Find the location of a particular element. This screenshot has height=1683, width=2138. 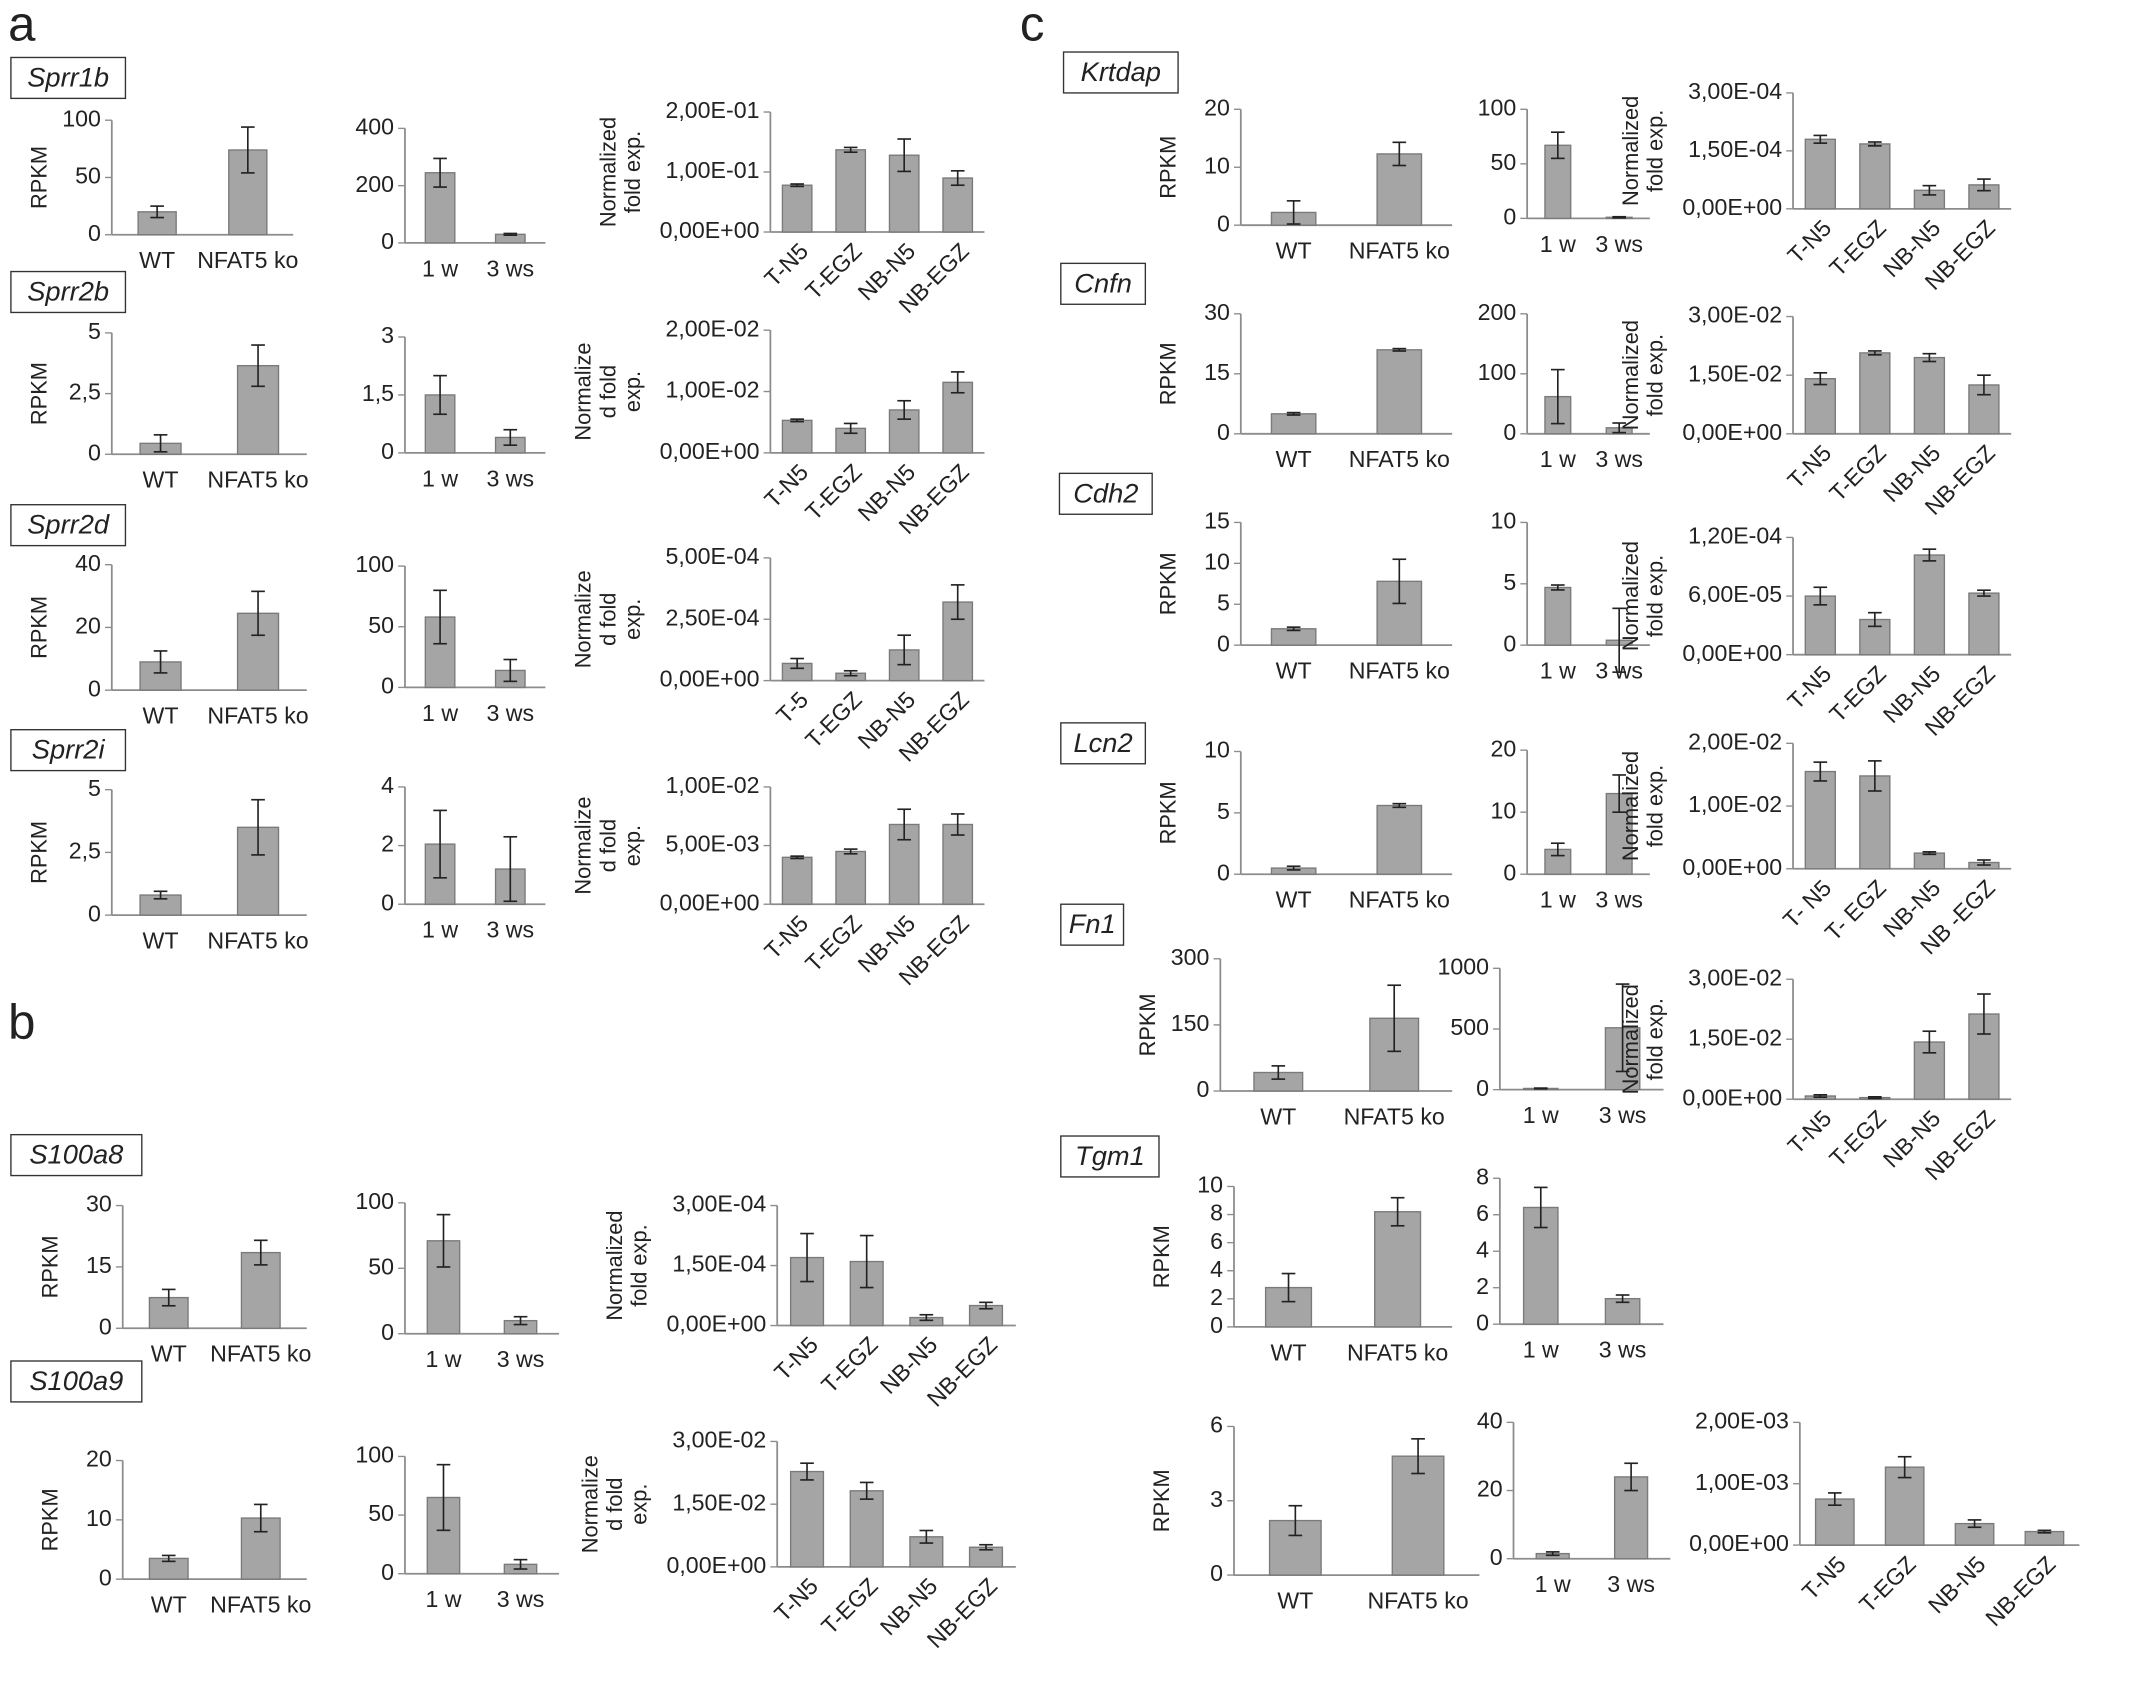

y-tick-label: 50 is located at coordinates (381, 1266).